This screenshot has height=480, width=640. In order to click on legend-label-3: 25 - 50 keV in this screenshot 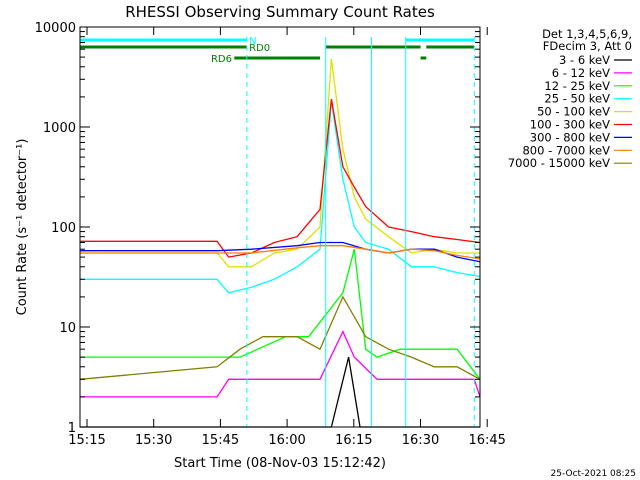, I will do `click(577, 99)`.